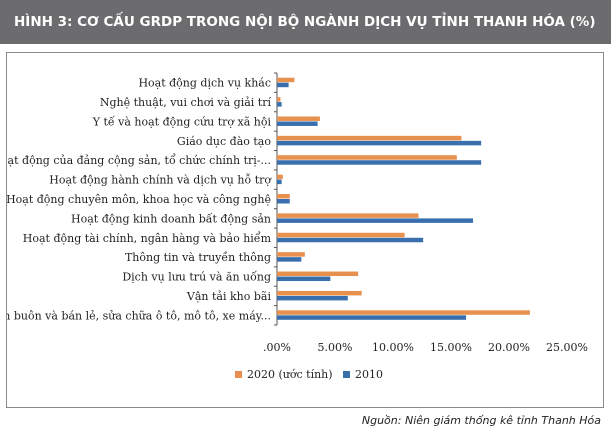 The width and height of the screenshot is (611, 438). What do you see at coordinates (481, 420) in the screenshot?
I see `source-note: Nguồn: Niên giám thống kê tỉnh Thanh Hóa` at bounding box center [481, 420].